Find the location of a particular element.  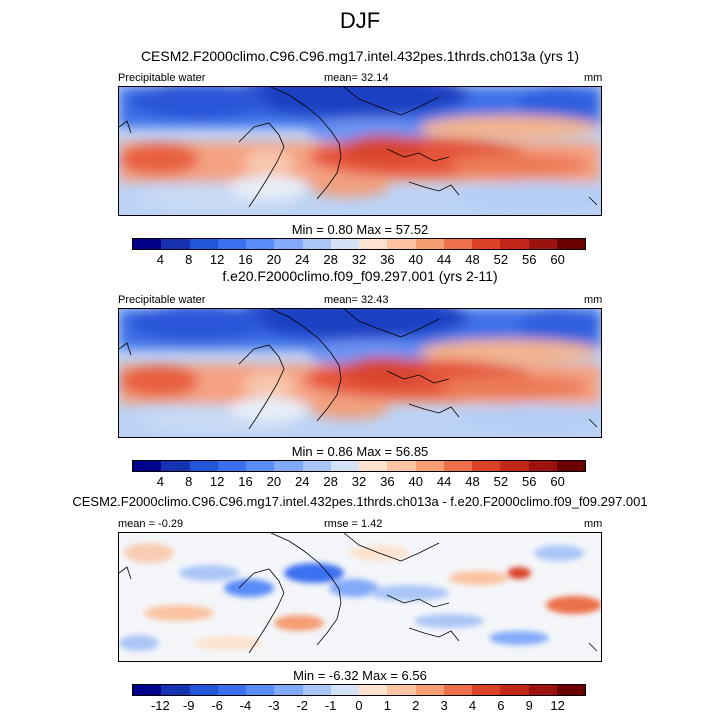

season-title: DJF is located at coordinates (360, 20).